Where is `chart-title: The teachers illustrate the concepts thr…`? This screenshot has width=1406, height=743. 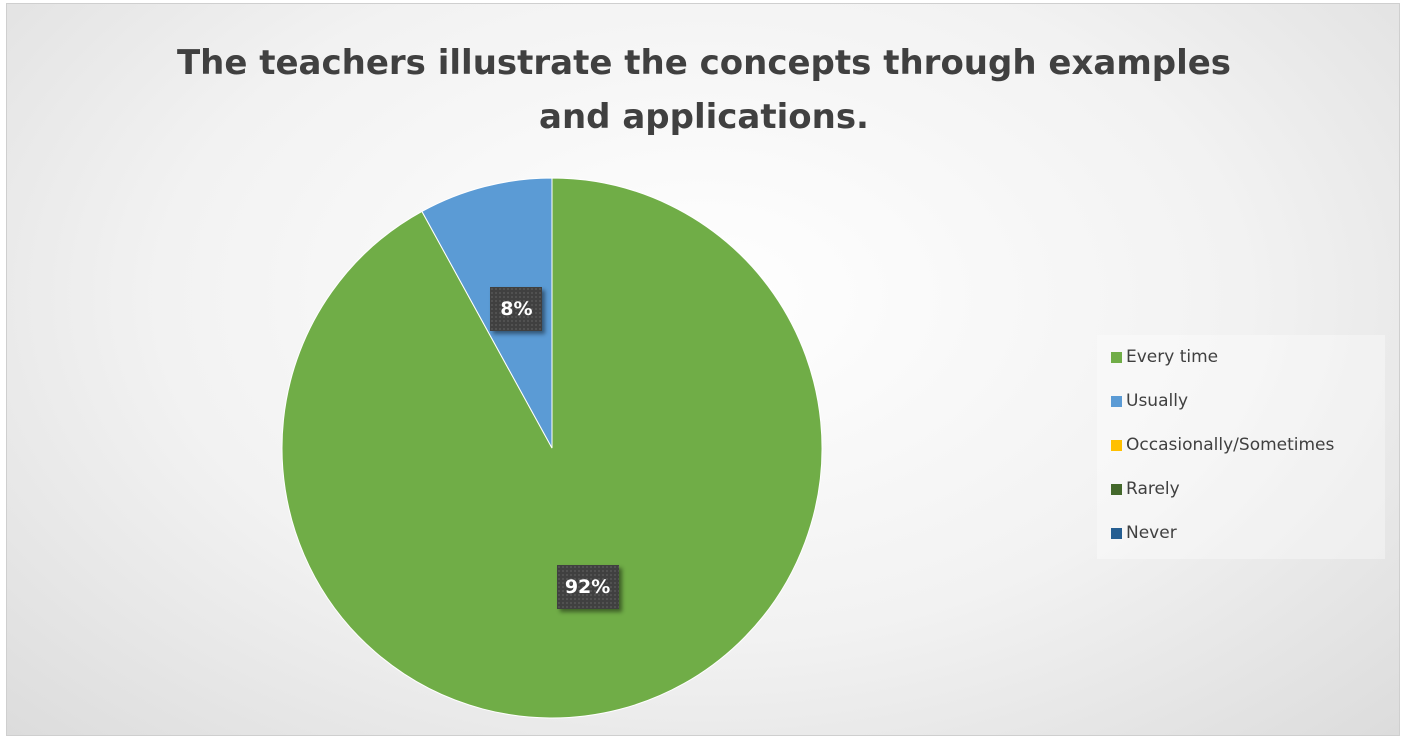
chart-title: The teachers illustrate the concepts thr… is located at coordinates (704, 90).